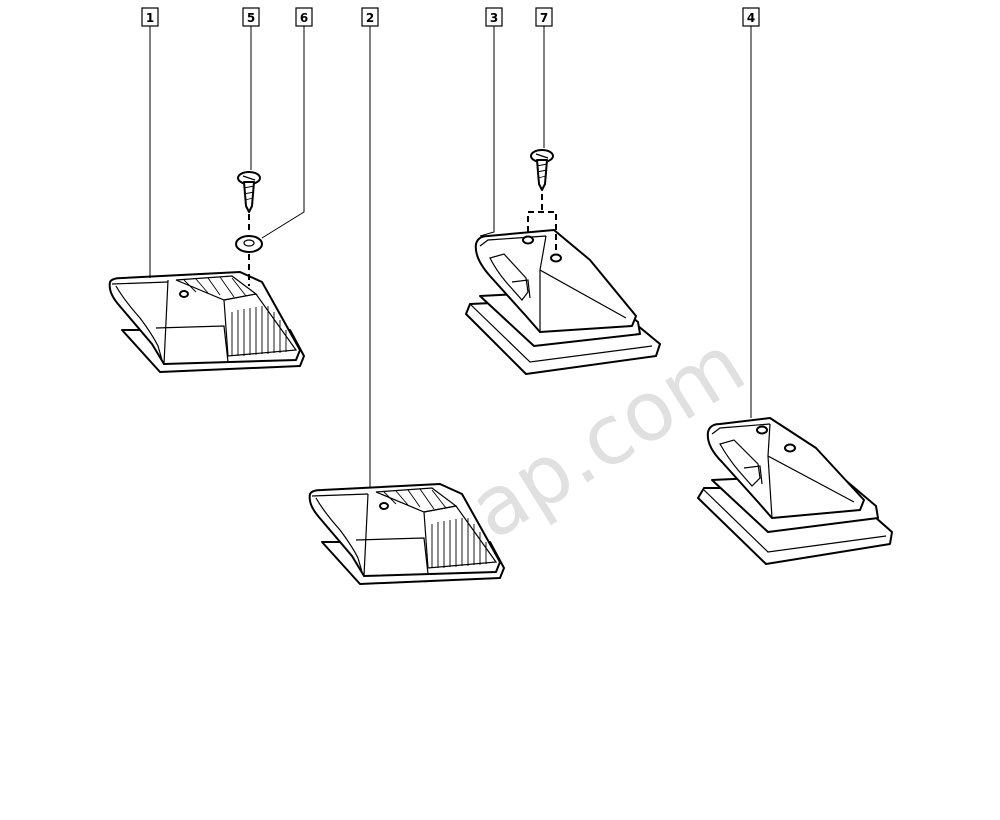  I want to click on callout-7: 7, so click(544, 17).